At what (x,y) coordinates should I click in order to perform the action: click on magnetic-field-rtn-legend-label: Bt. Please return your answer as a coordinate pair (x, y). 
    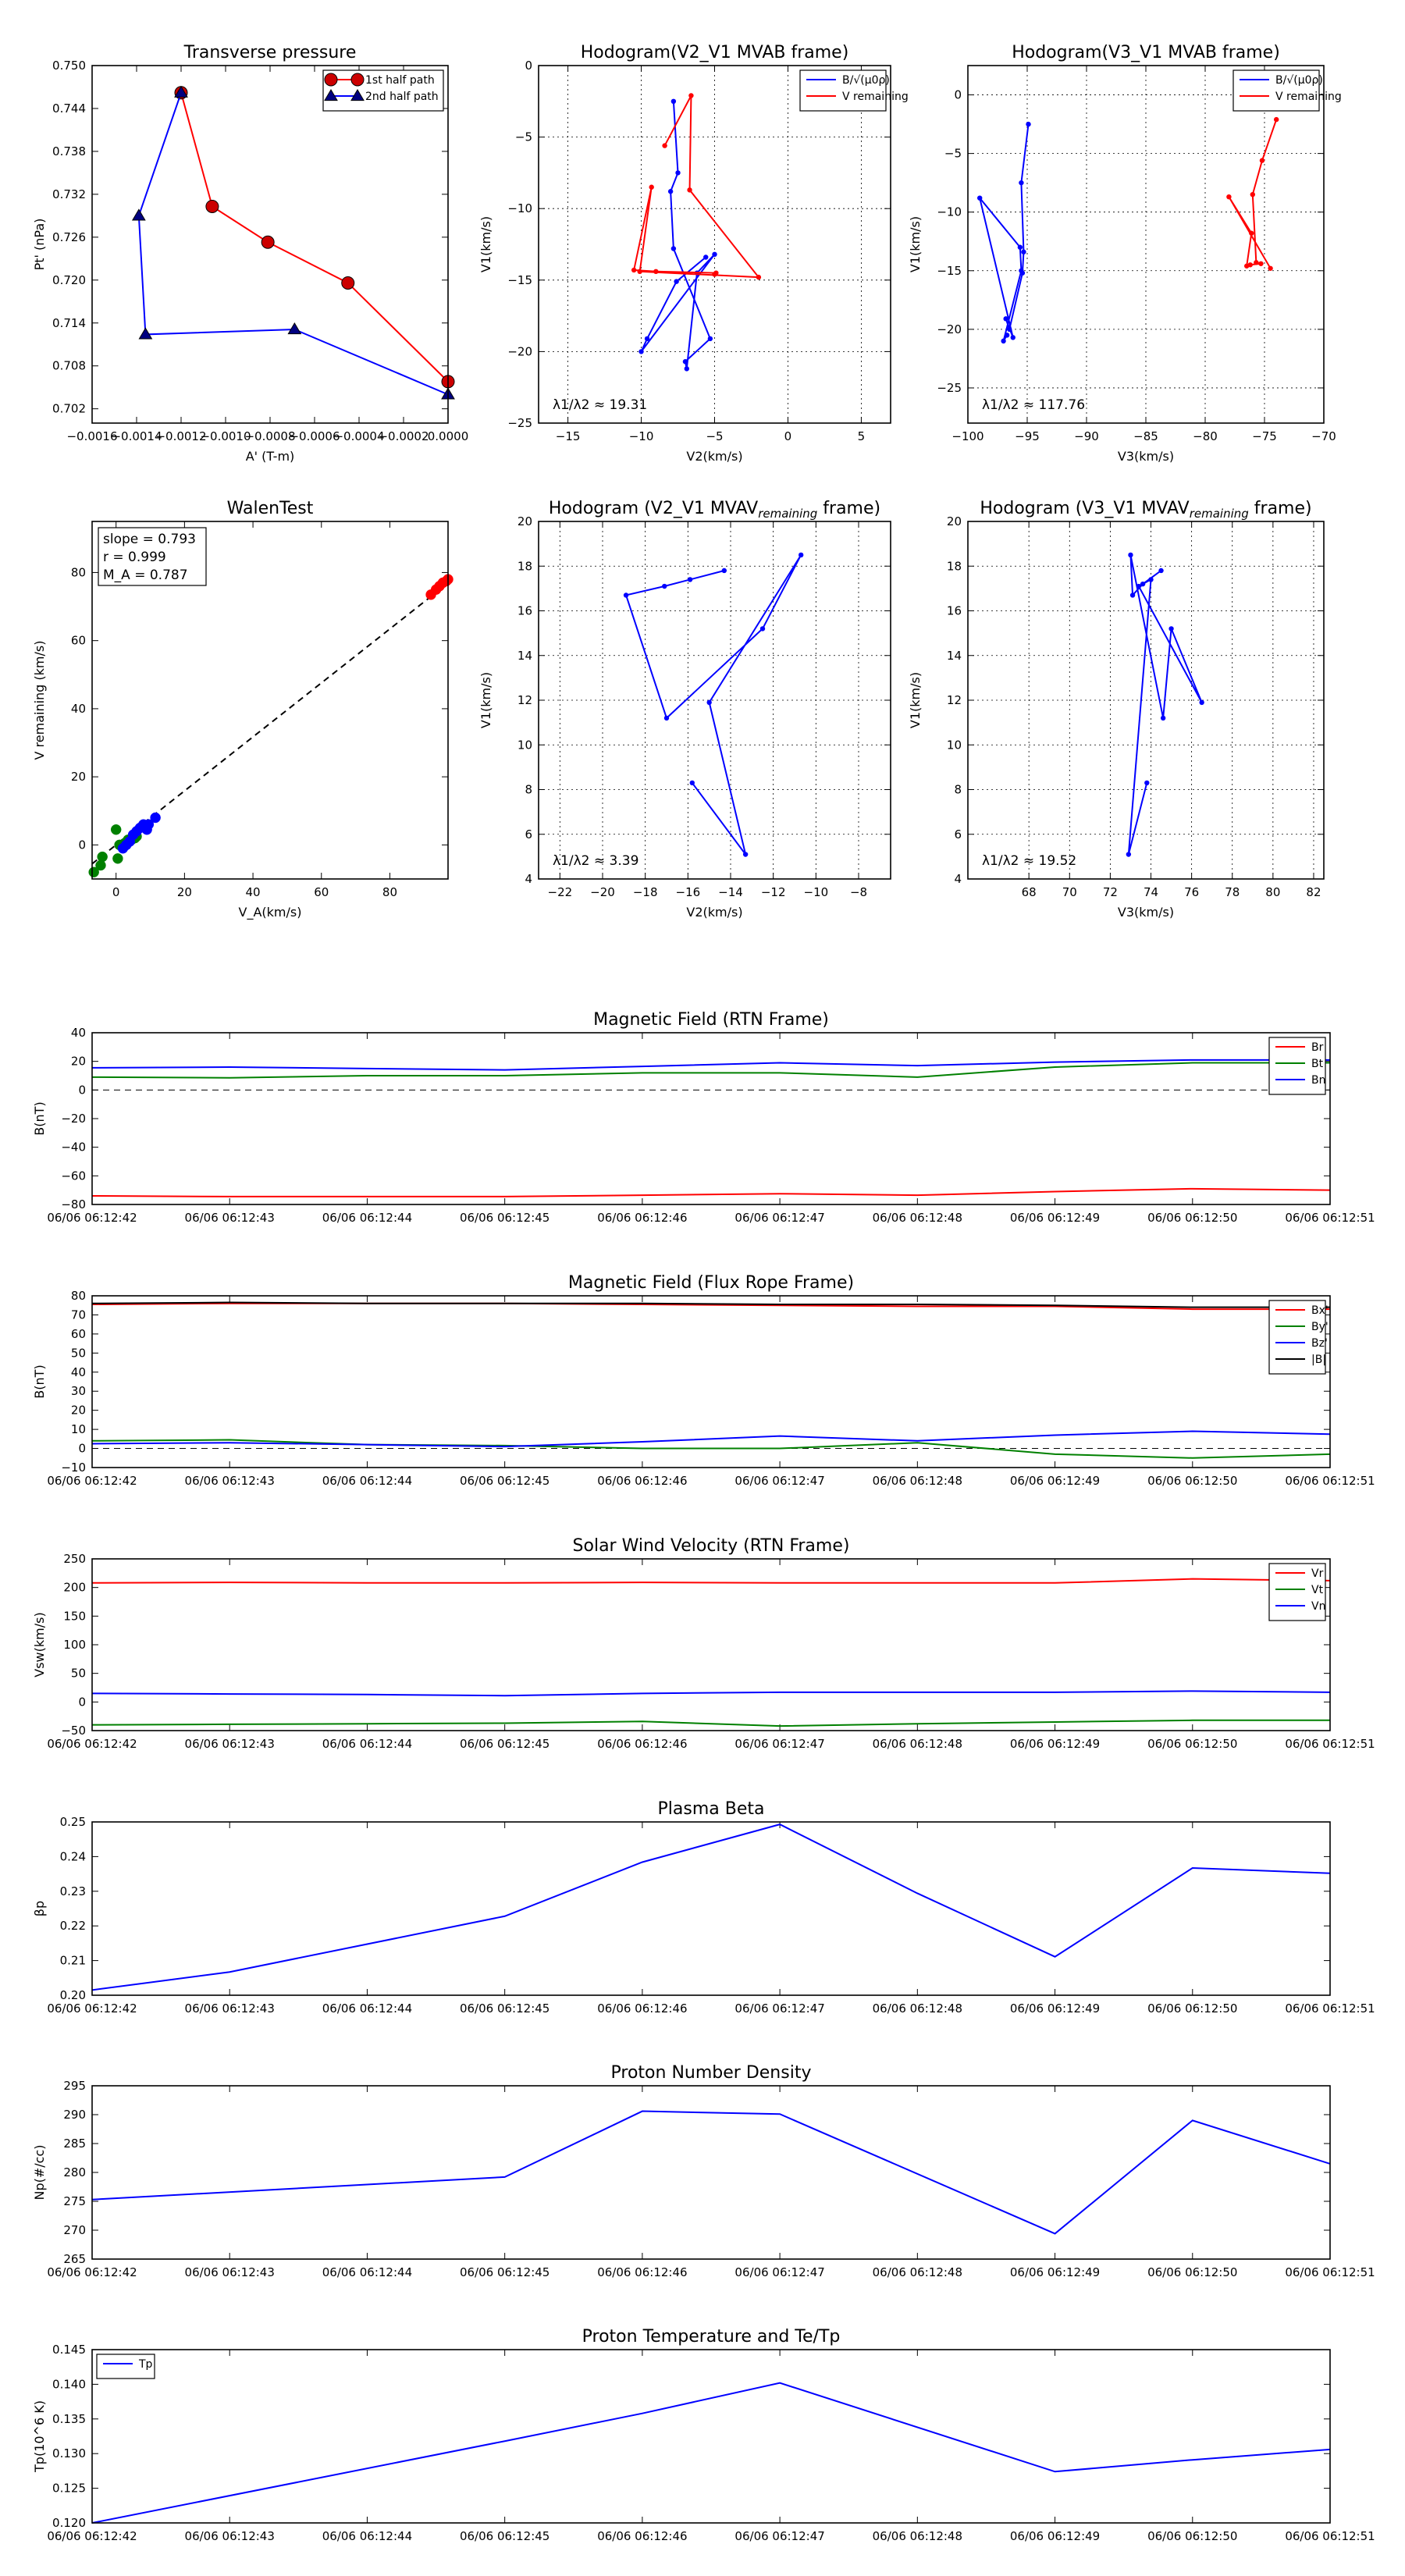
    Looking at the image, I should click on (1317, 1064).